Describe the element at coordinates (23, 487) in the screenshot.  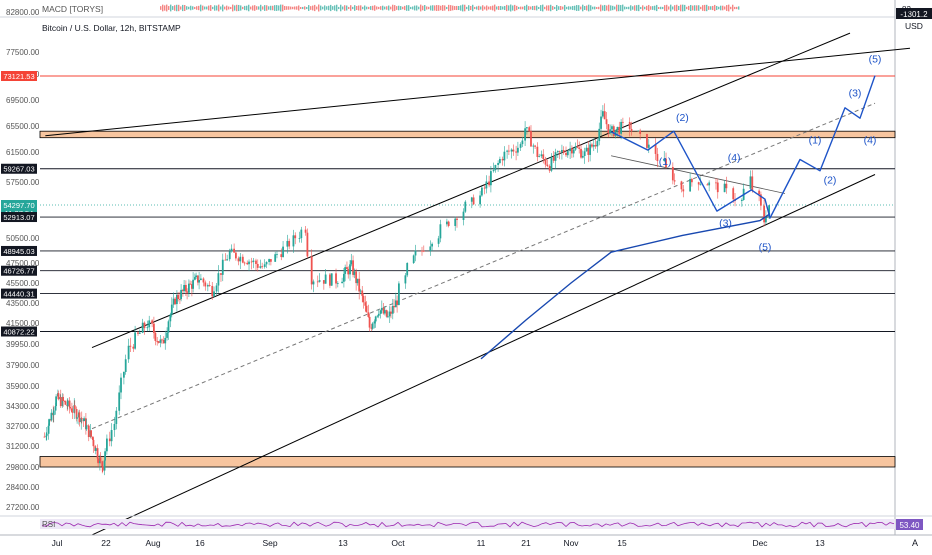
I see `y-tick-label: 28400.00` at that location.